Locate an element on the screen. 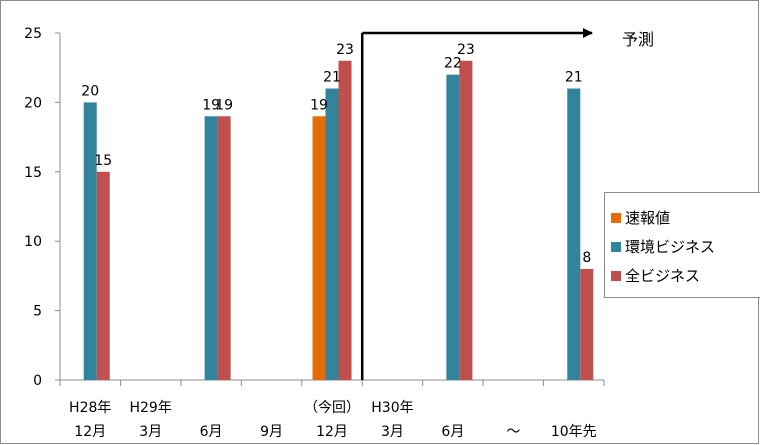 The image size is (760, 445). x-tick-label-bottom: 9月 is located at coordinates (271, 432).